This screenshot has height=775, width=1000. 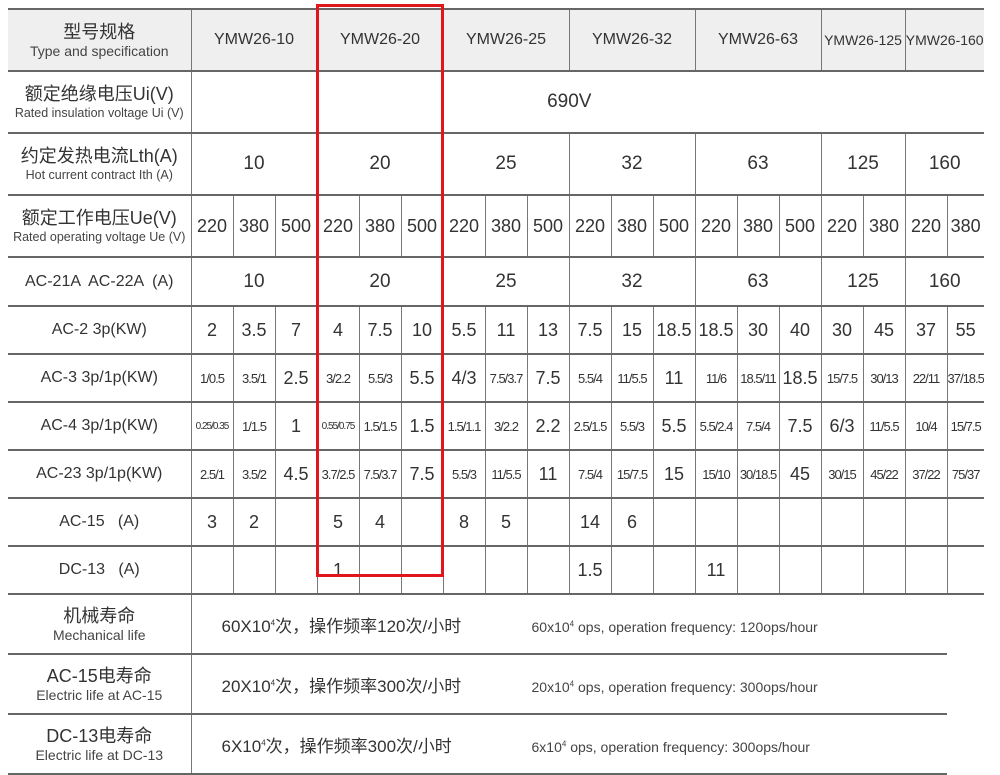 I want to click on row-label-cell: AC-21A AC-22A (A), so click(x=100, y=281).